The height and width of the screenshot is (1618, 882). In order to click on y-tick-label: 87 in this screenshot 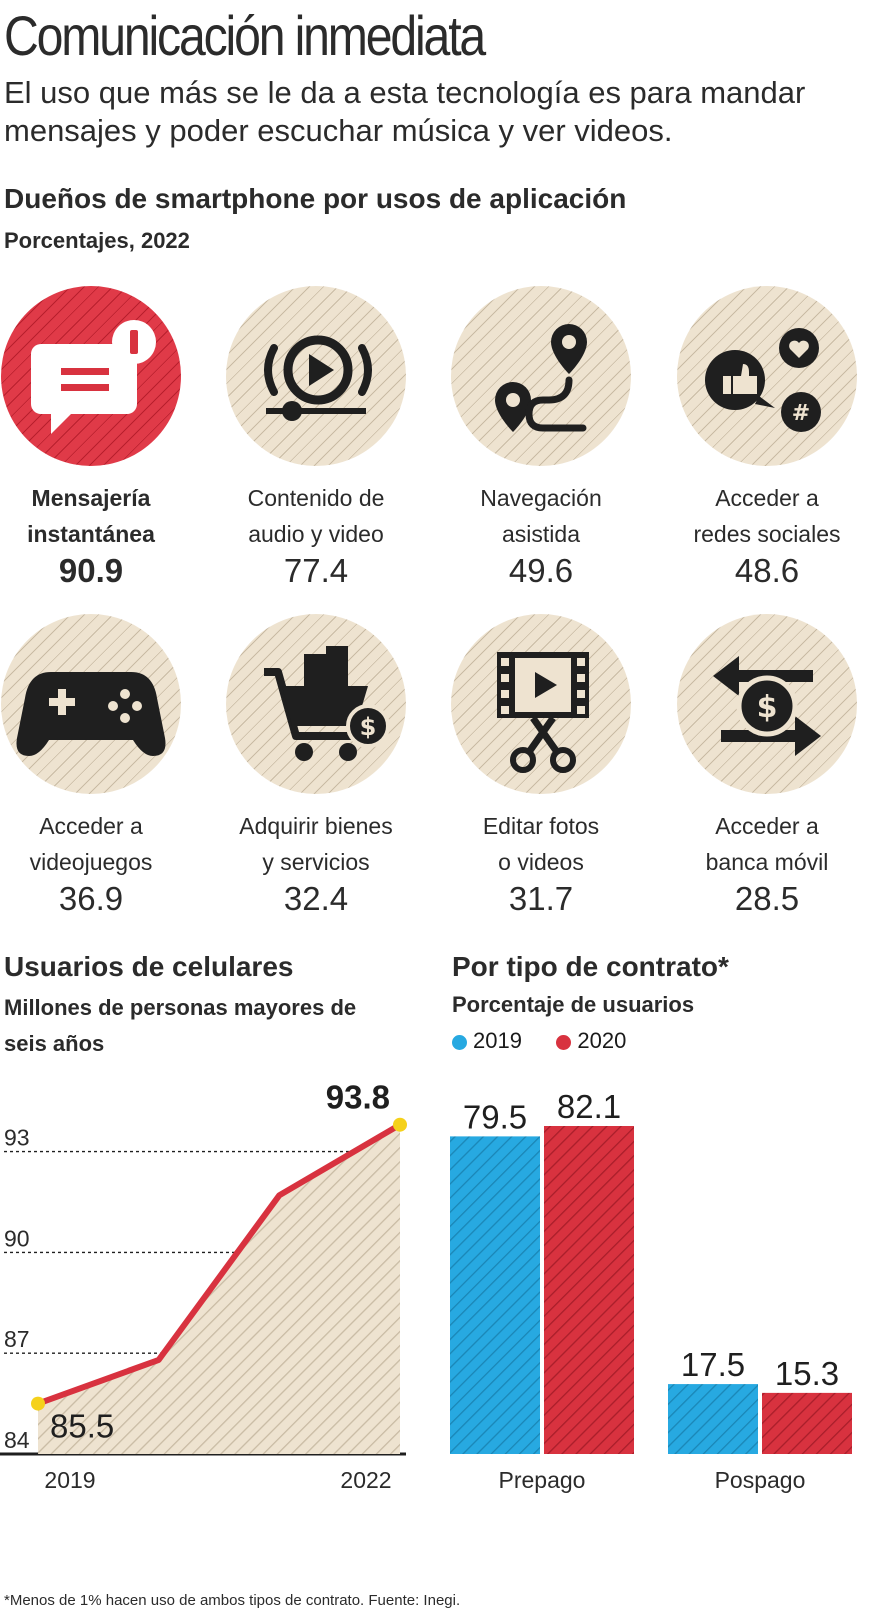, I will do `click(17, 1339)`.